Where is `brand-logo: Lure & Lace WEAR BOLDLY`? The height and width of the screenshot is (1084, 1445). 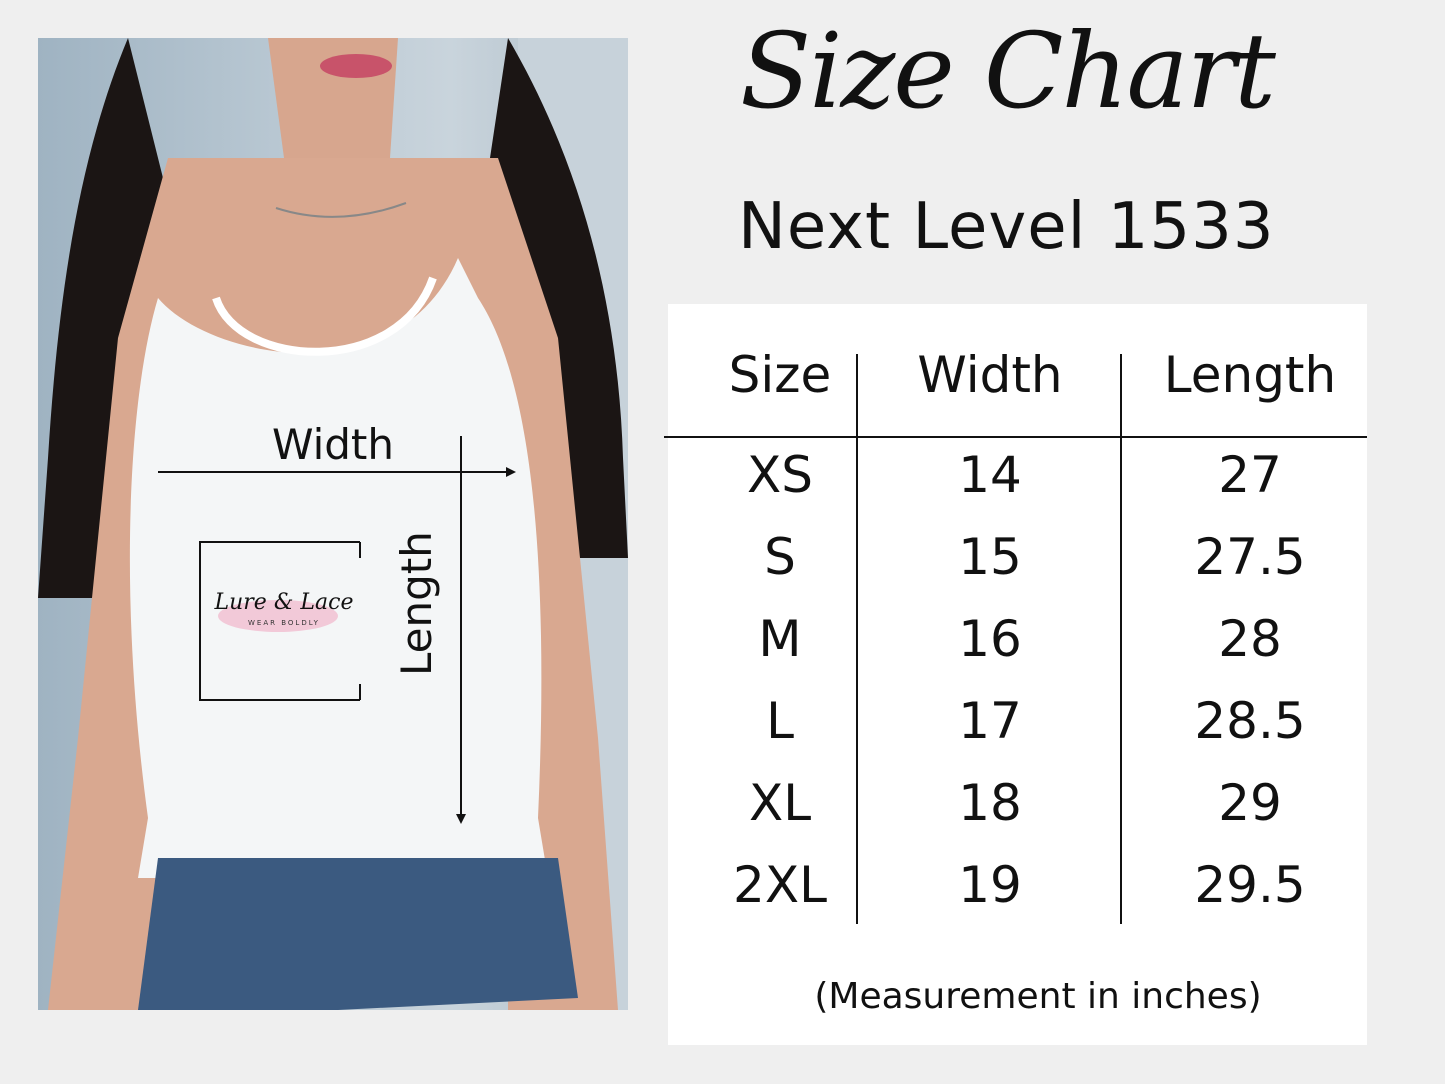 brand-logo: Lure & Lace WEAR BOLDLY is located at coordinates (284, 608).